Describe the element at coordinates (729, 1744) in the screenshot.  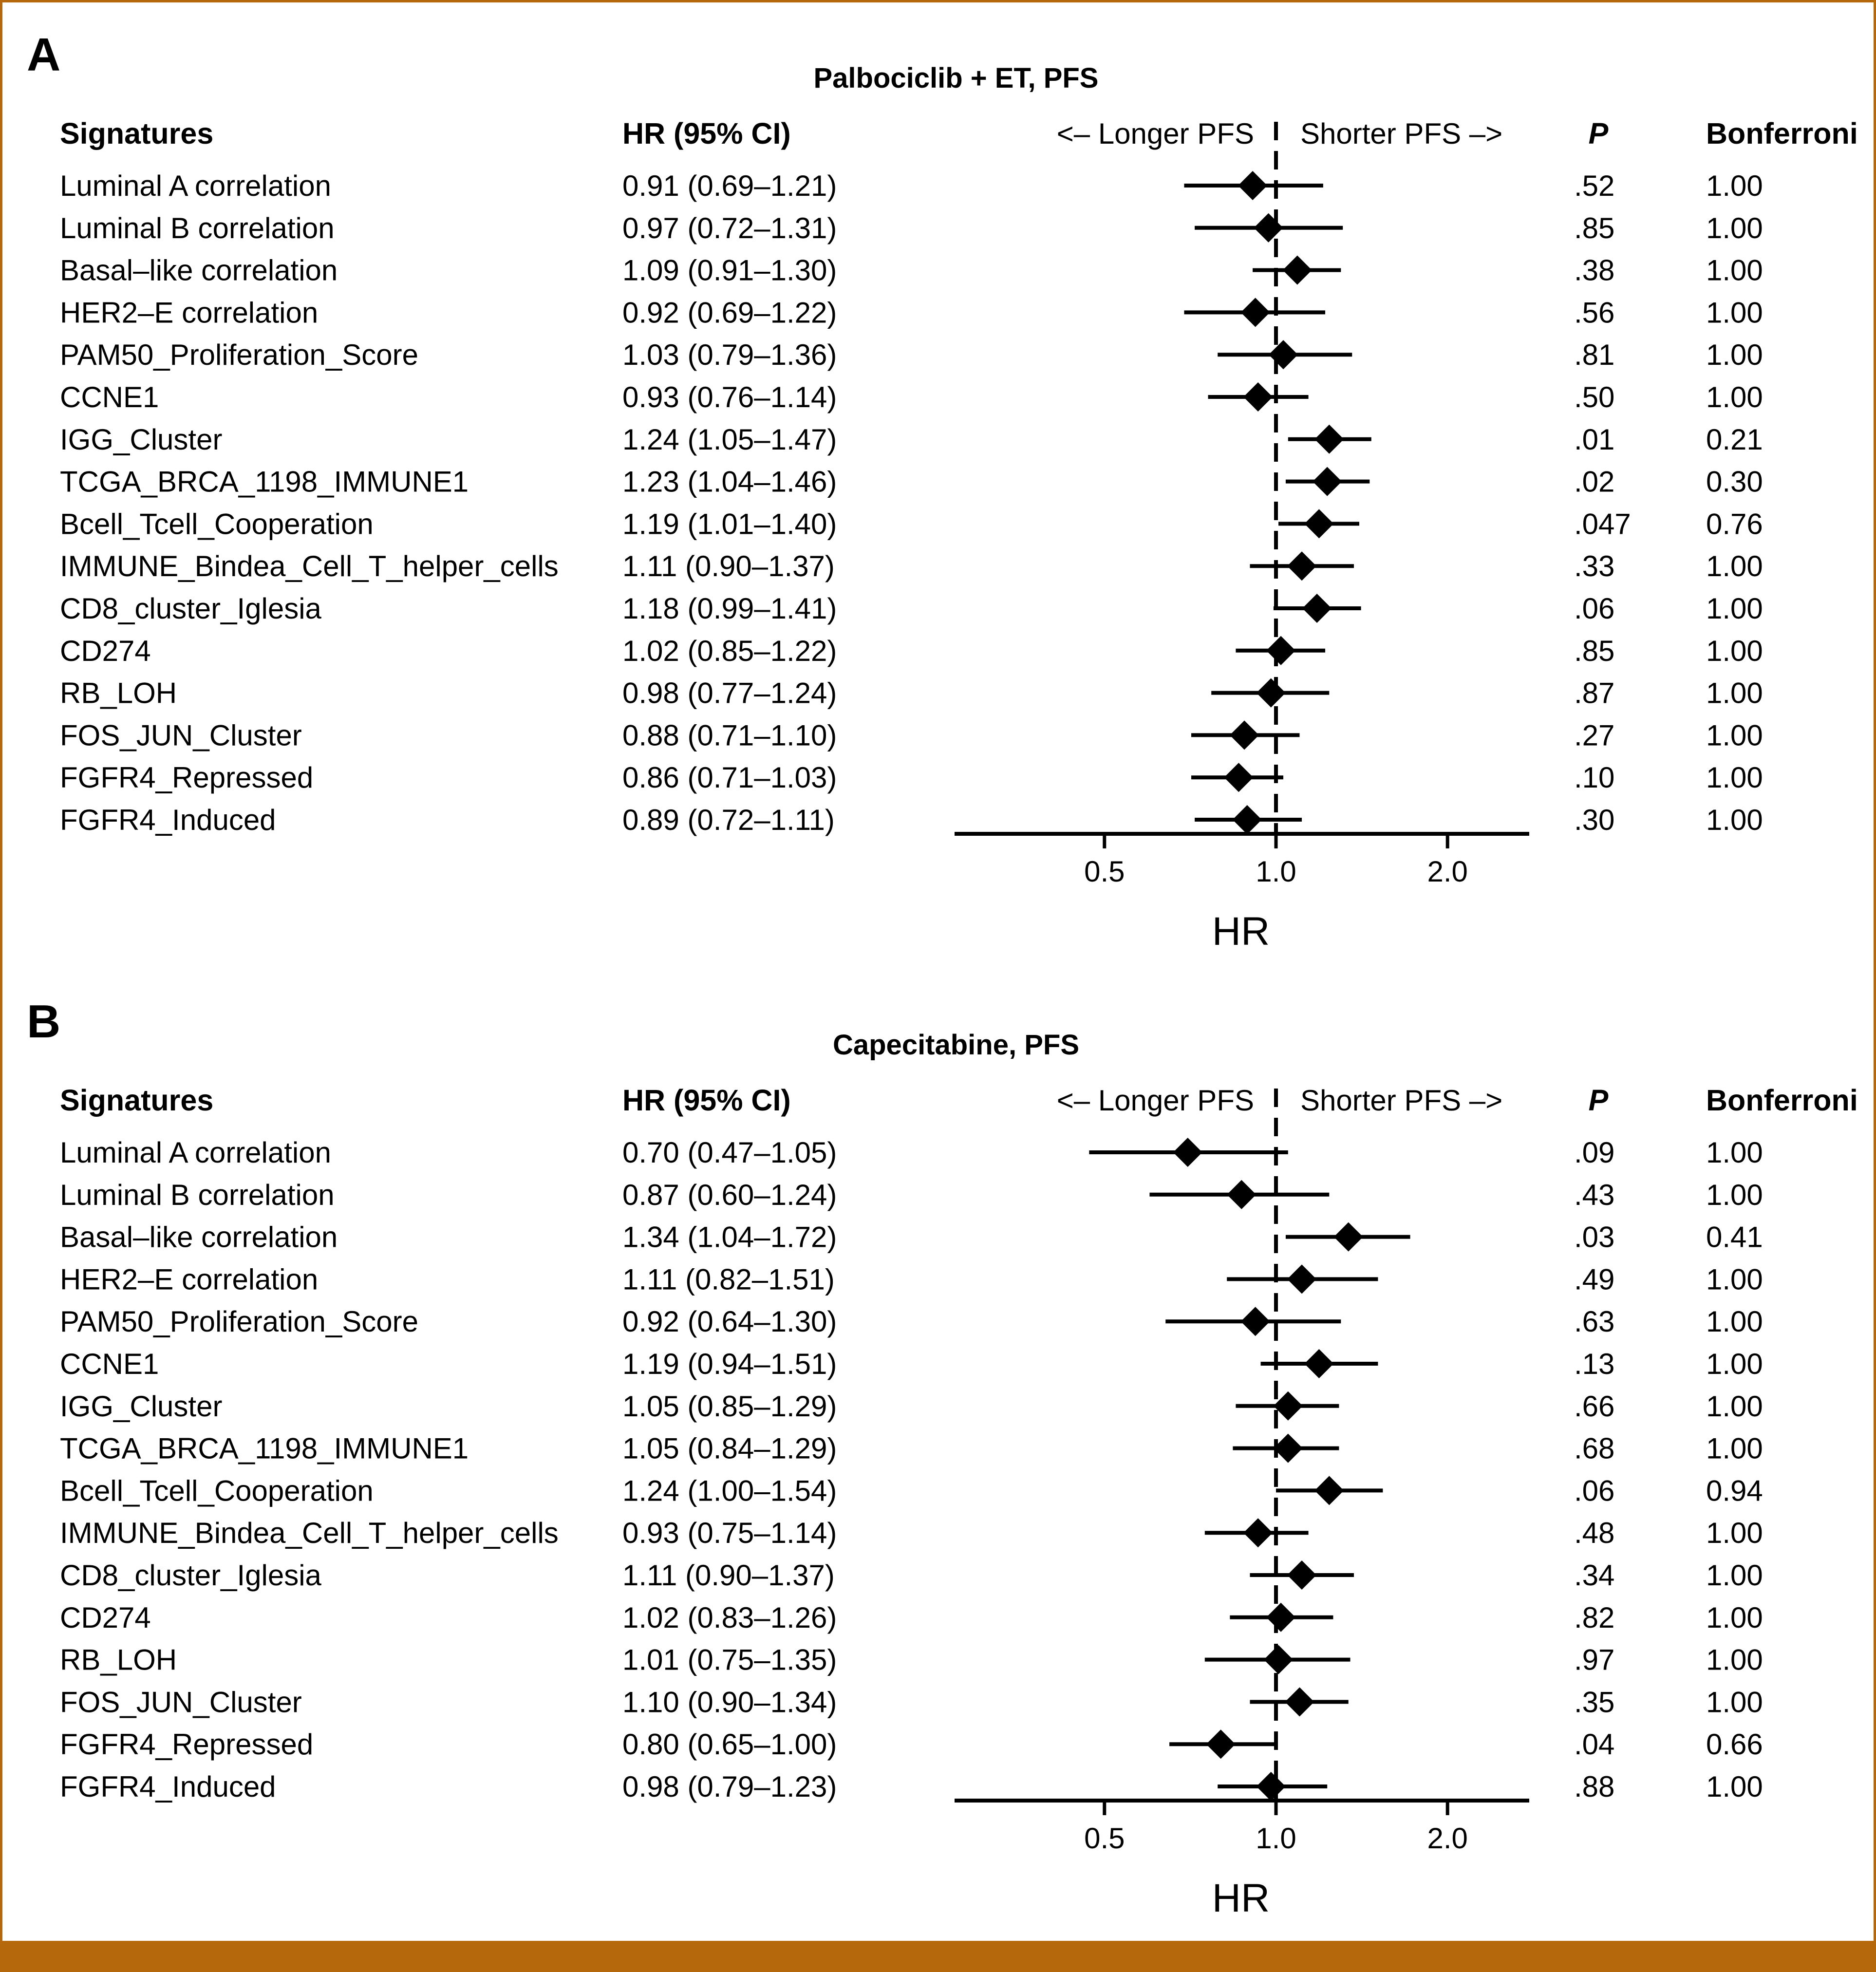
I see `pb-row-hr-ci: 0.80 (0.65–1.00)` at that location.